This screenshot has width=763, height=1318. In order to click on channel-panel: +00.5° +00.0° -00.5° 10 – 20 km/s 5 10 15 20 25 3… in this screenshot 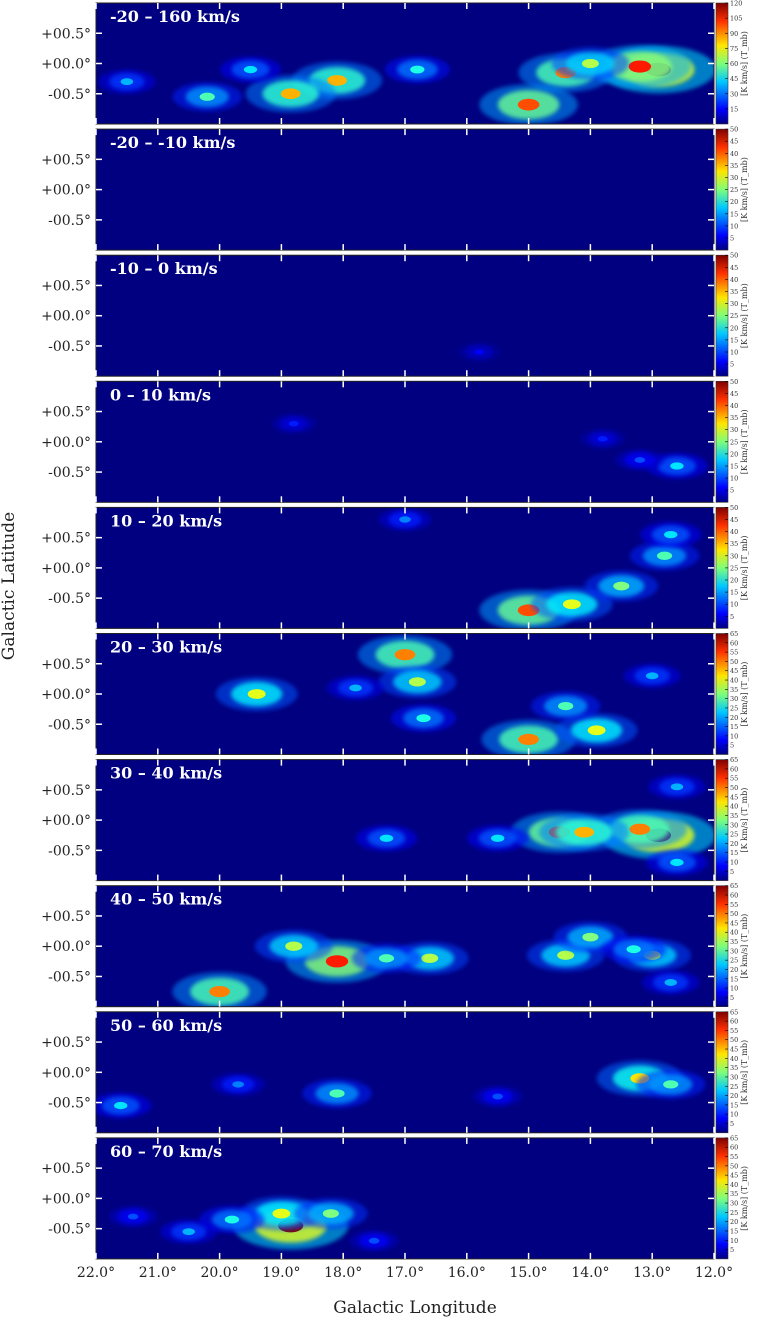, I will do `click(395, 566)`.